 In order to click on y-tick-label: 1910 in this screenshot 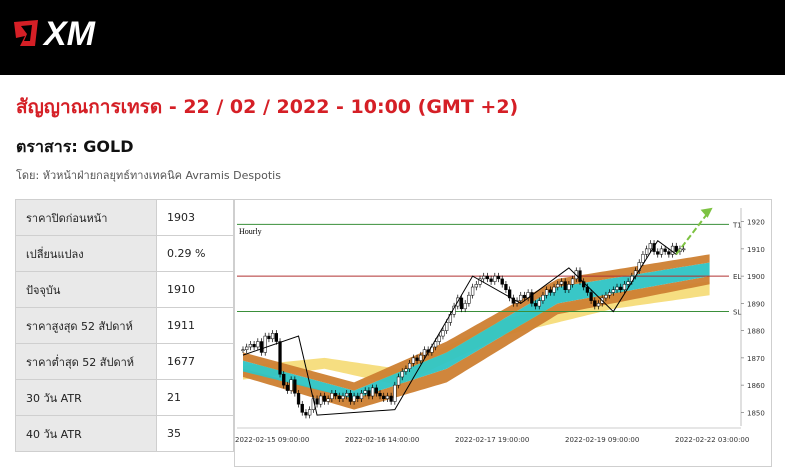, I will do `click(756, 250)`.